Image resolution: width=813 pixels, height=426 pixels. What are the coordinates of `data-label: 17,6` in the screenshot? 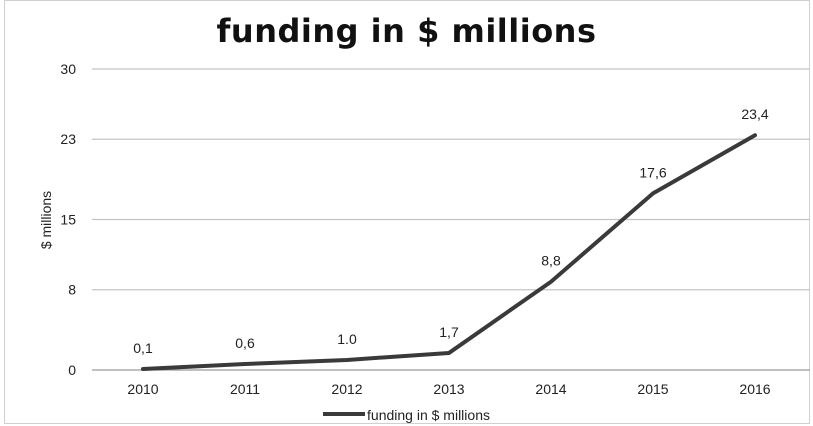 It's located at (652, 172).